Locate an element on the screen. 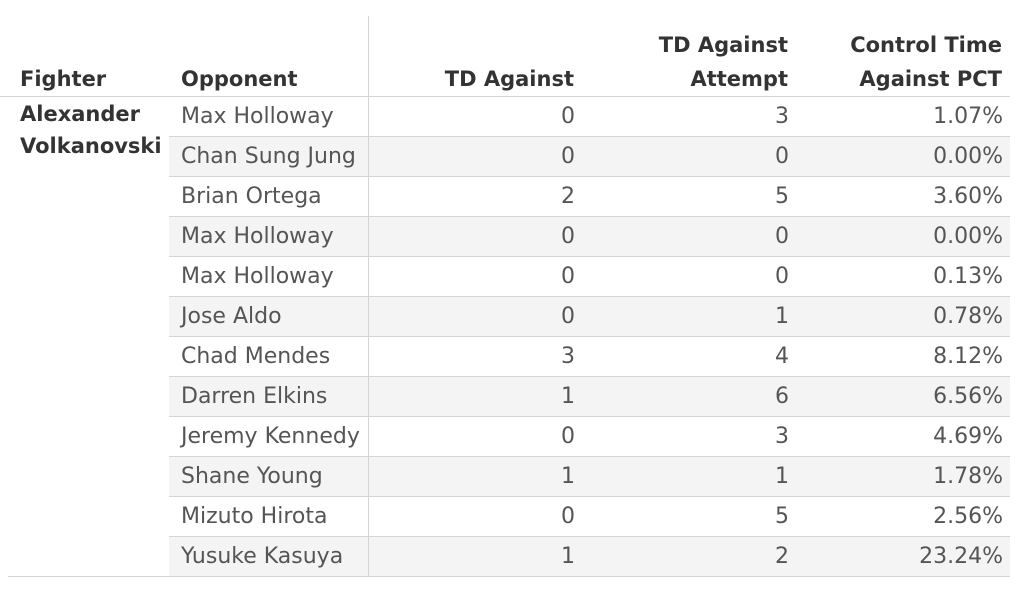 The height and width of the screenshot is (596, 1034). cell-opponent: Brian Ortega is located at coordinates (251, 196).